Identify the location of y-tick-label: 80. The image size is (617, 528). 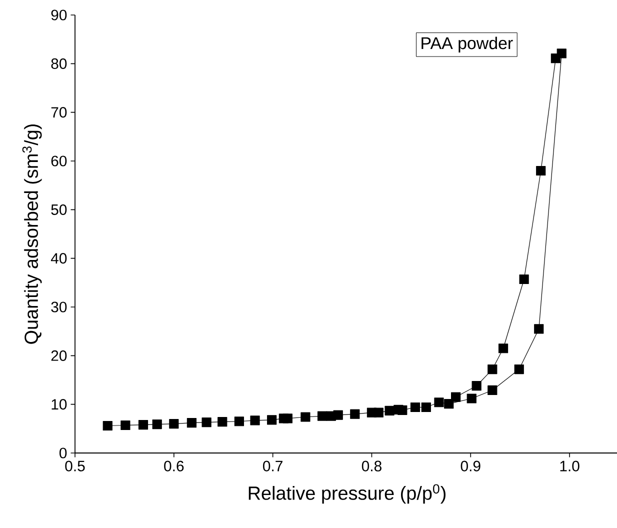
(59, 63).